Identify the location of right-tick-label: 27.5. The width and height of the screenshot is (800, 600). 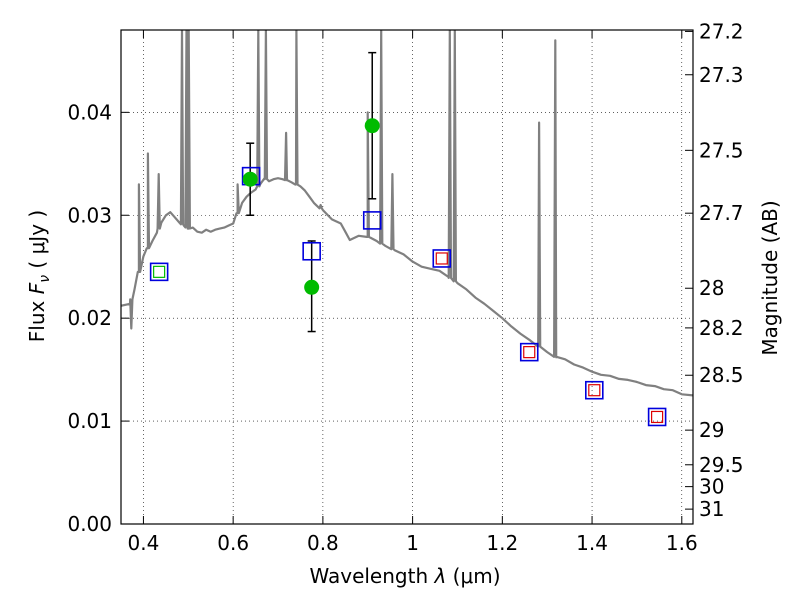
(721, 150).